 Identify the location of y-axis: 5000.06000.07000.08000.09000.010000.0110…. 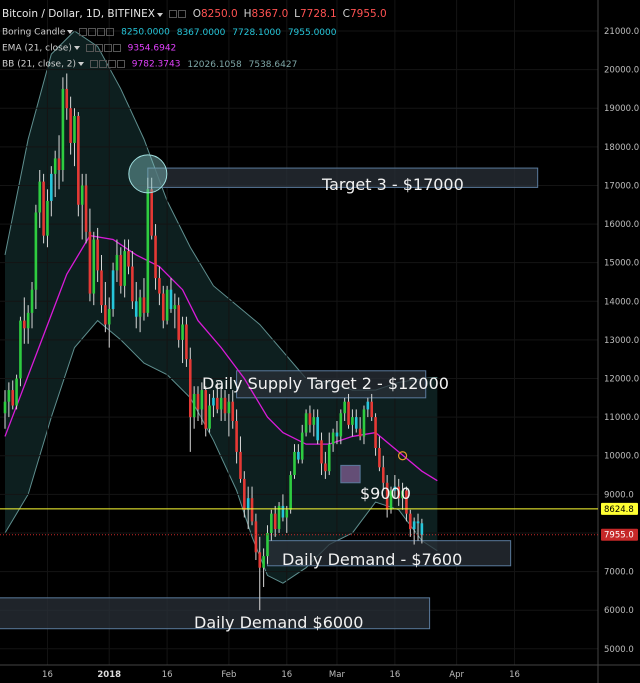
(621, 341).